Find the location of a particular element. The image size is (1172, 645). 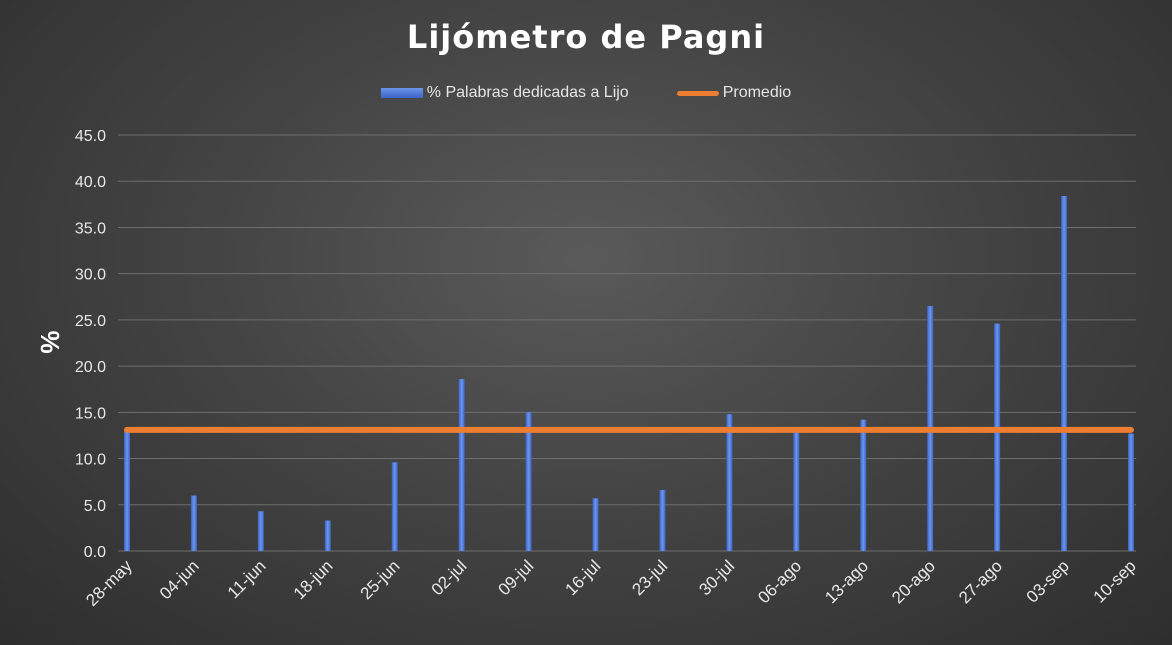

x-tick-label: 30-jul is located at coordinates (716, 577).